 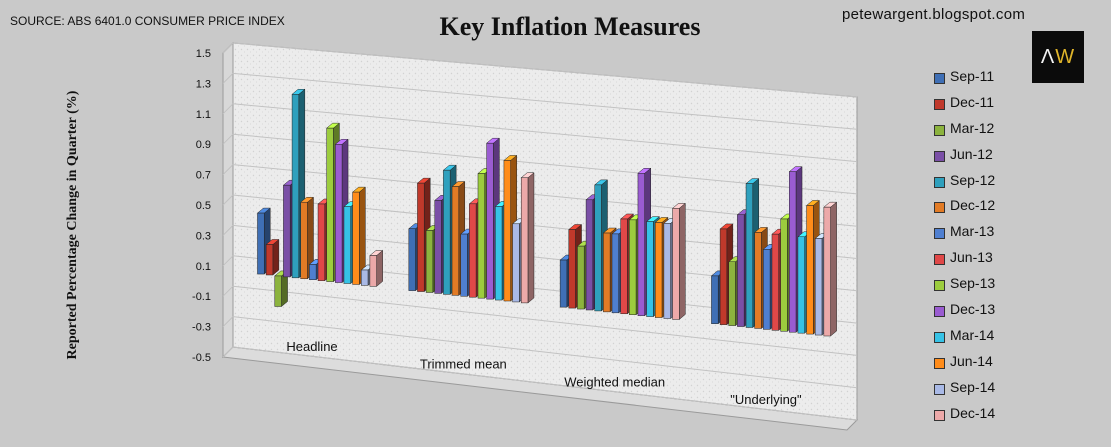 I want to click on y-tick-label: -0.1, so click(x=201, y=297).